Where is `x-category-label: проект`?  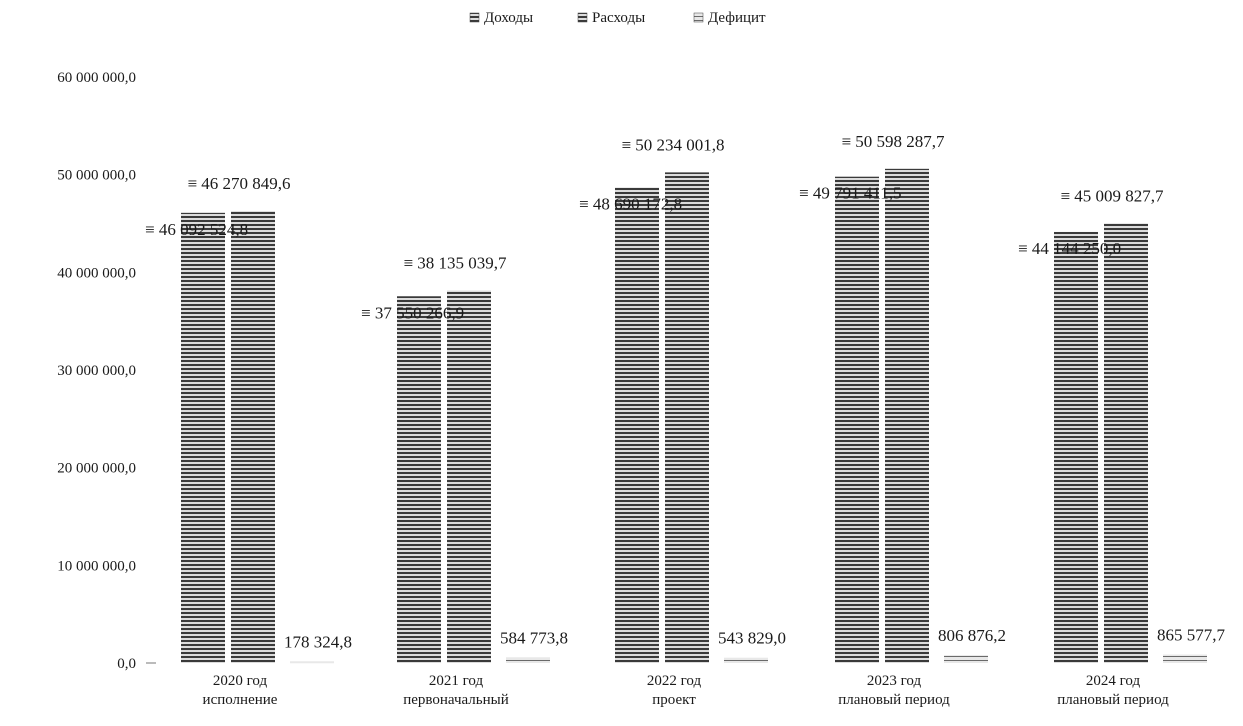
x-category-label: проект is located at coordinates (674, 700).